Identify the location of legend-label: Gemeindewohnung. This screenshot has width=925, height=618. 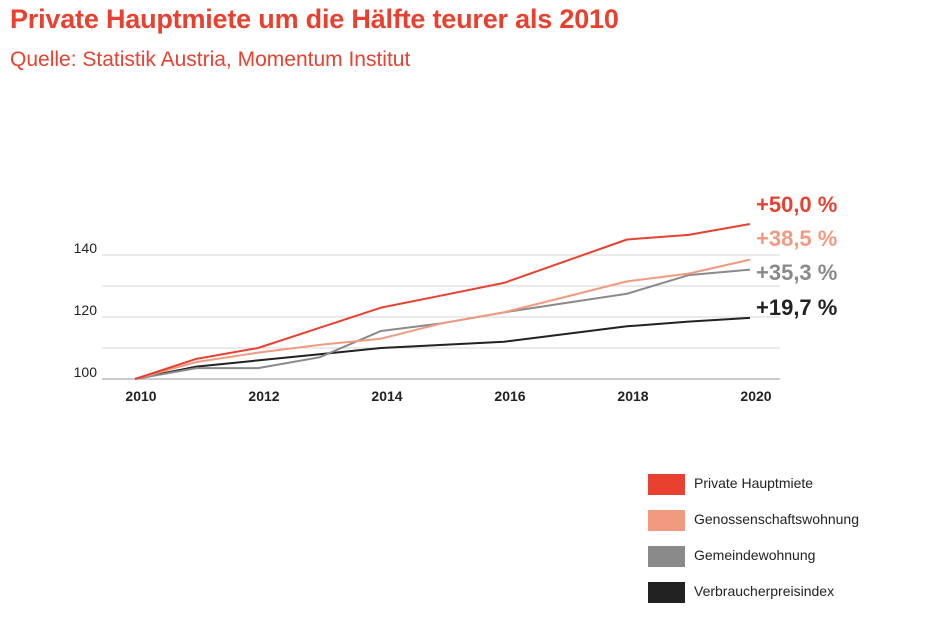
(755, 555).